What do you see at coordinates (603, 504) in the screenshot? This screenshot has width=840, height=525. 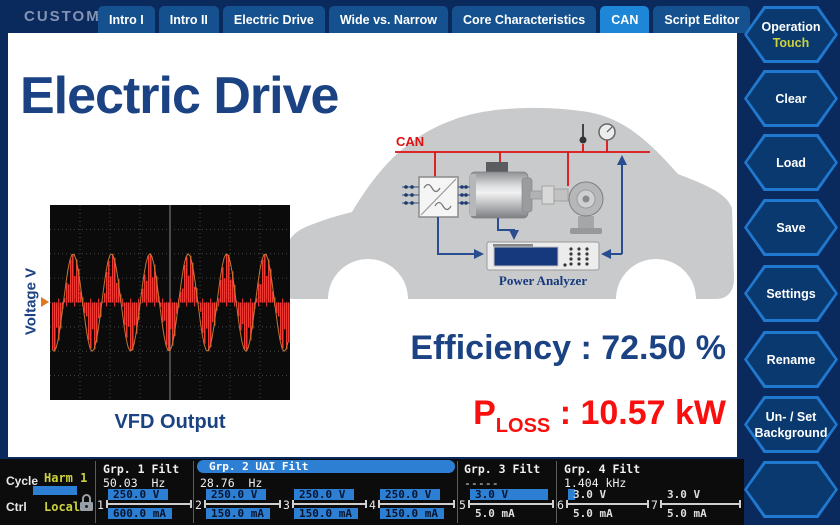 I see `channel-6: 6 3.0 V 5.0 mA` at bounding box center [603, 504].